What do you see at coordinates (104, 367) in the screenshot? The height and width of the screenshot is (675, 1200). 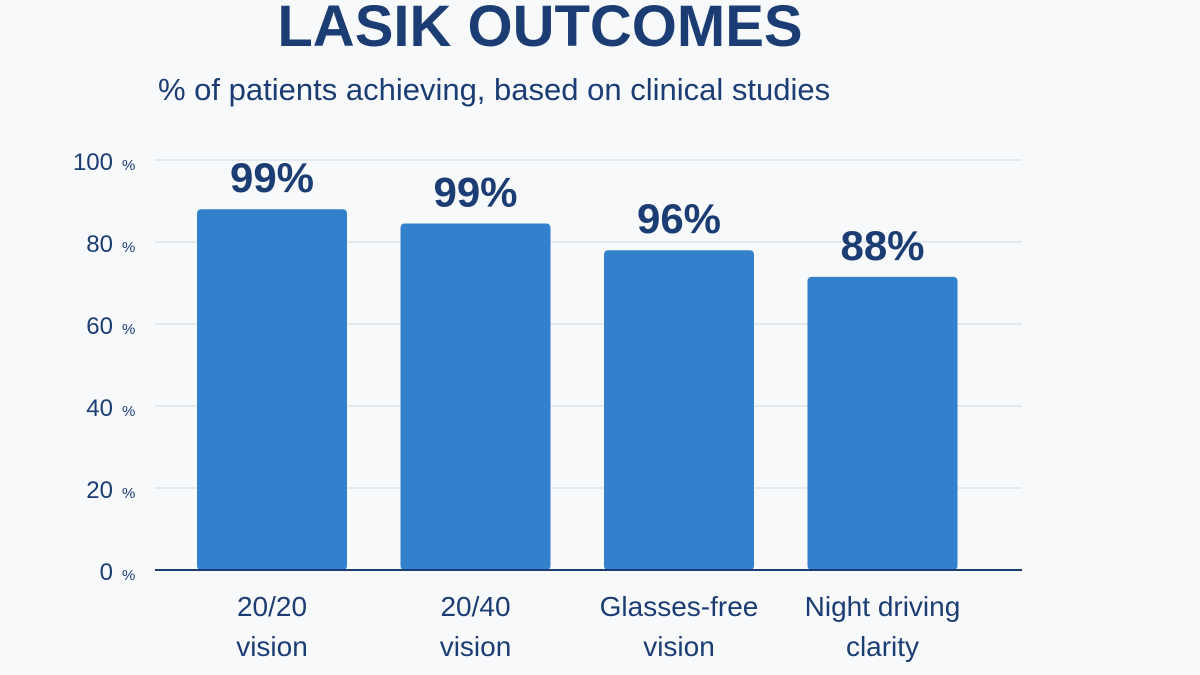 I see `y-axis-ticks: 0 % 20 % 40 % 60 % 80 % 100%` at bounding box center [104, 367].